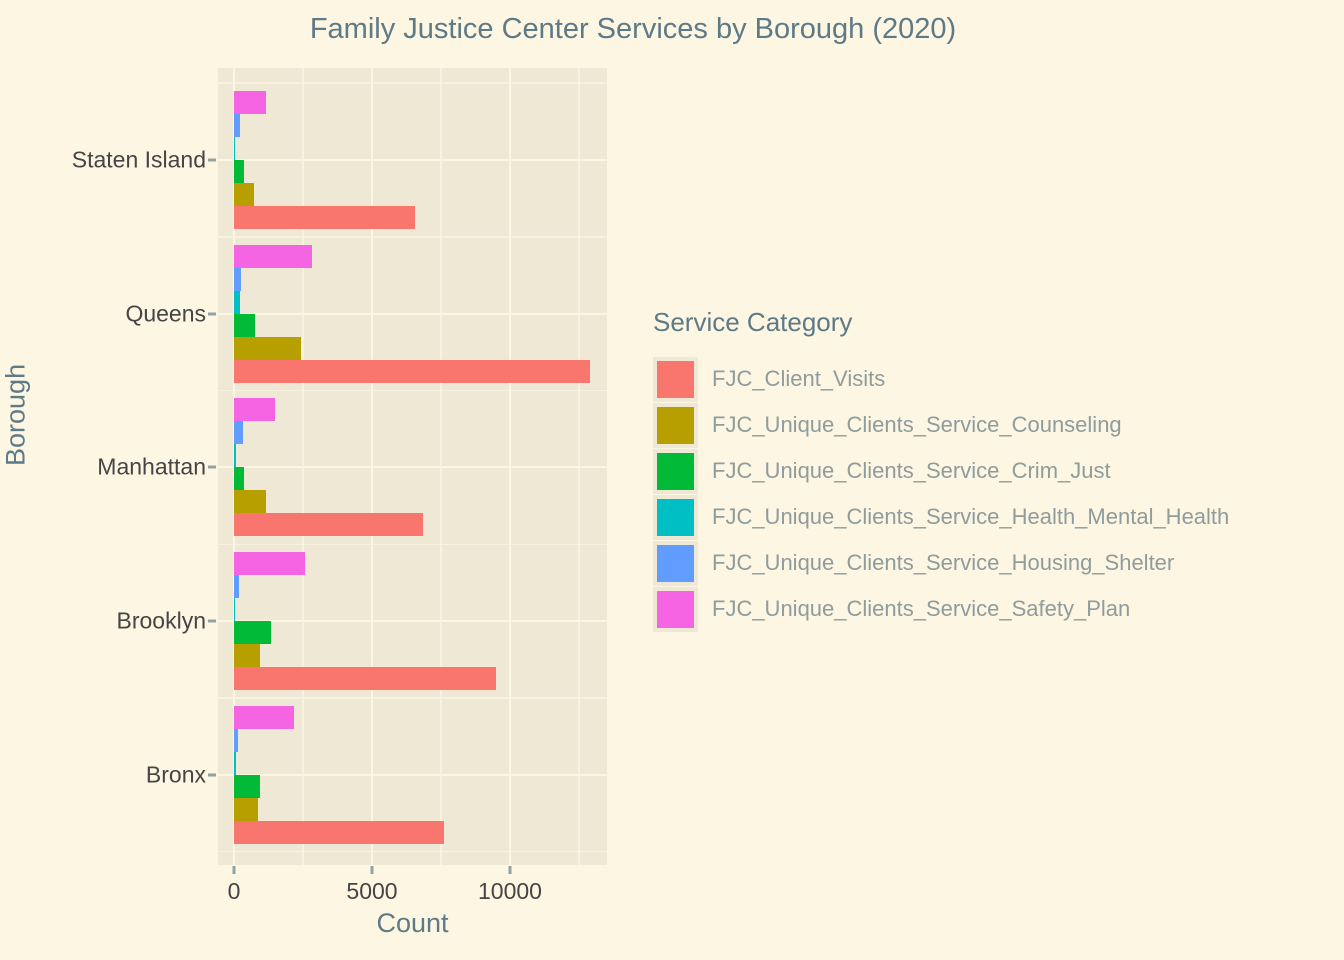 The image size is (1344, 960). I want to click on legend-label-fjc-unique-clients-service-counseling: FJC_Unique_Clients_Service_Counseling, so click(917, 424).